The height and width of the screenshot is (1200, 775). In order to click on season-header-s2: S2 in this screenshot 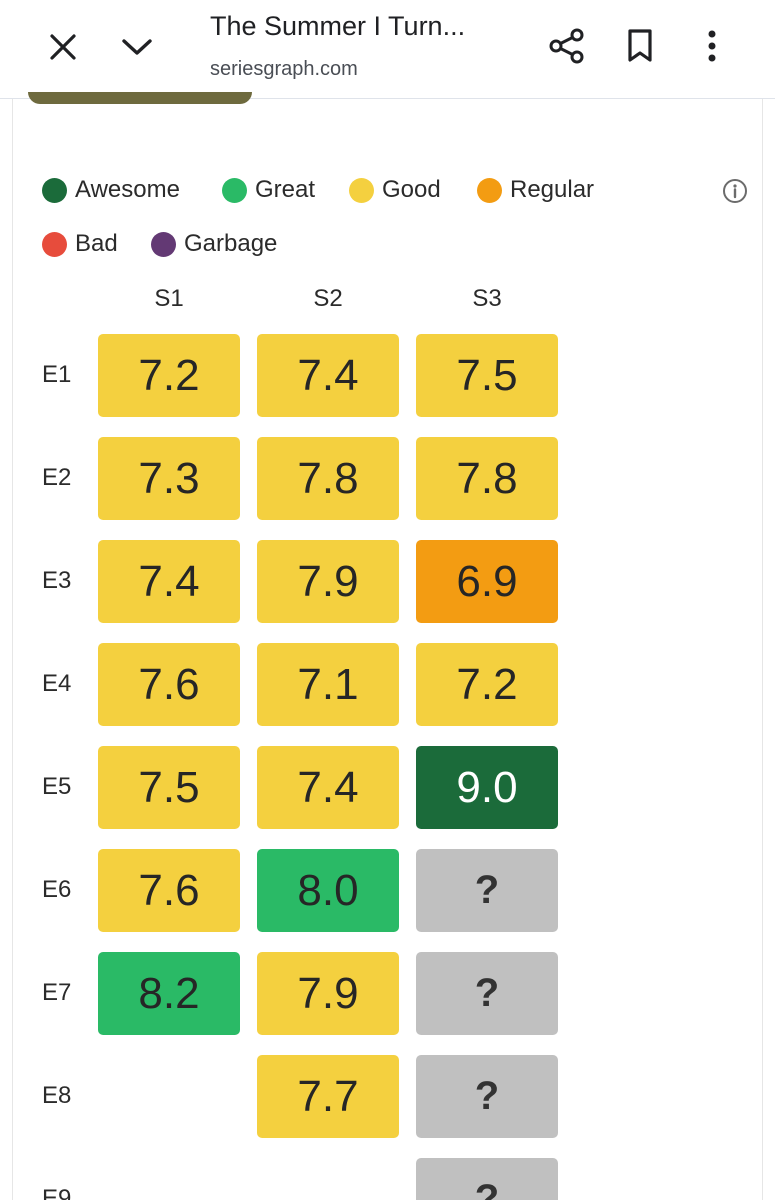, I will do `click(328, 298)`.